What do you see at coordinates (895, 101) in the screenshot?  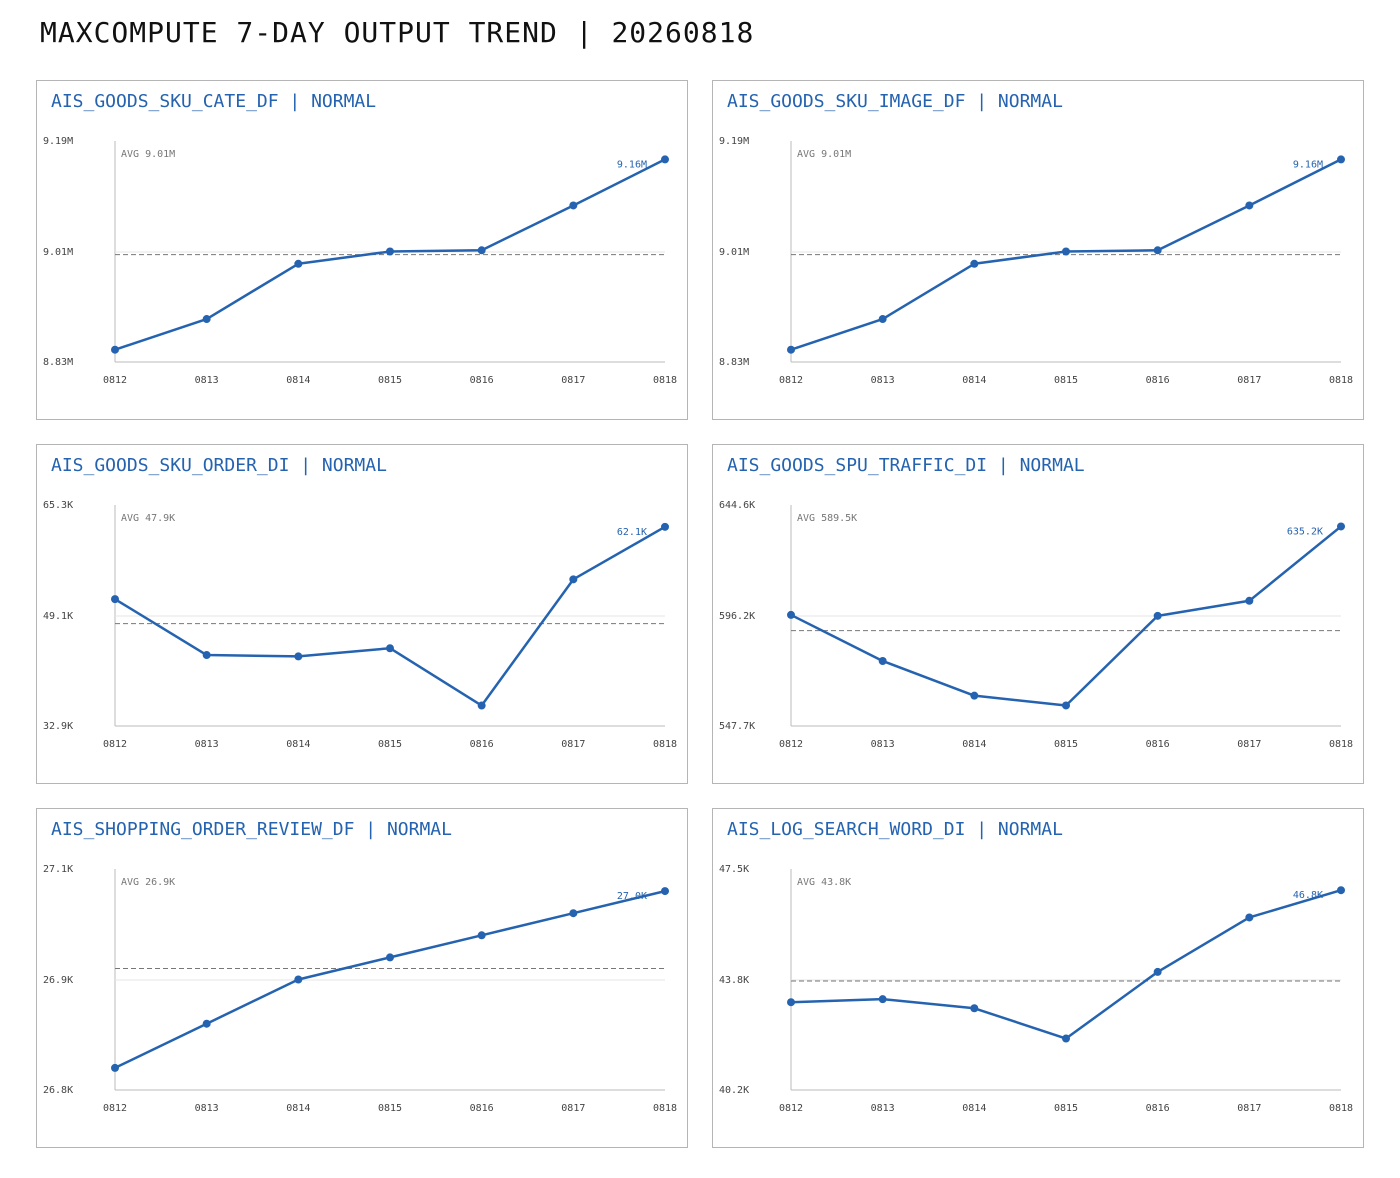 I see `chart-title: AIS_GOODS_SKU_IMAGE_DF | NORMAL` at bounding box center [895, 101].